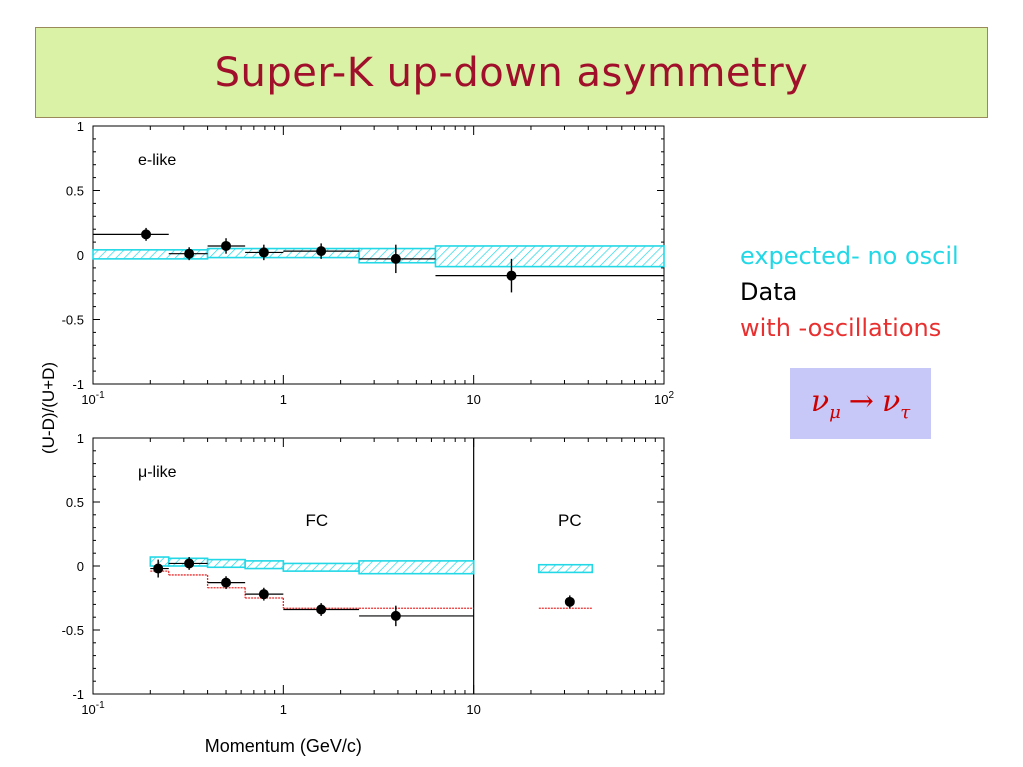 The width and height of the screenshot is (1023, 767). Describe the element at coordinates (157, 160) in the screenshot. I see `panel-label: e-like` at that location.